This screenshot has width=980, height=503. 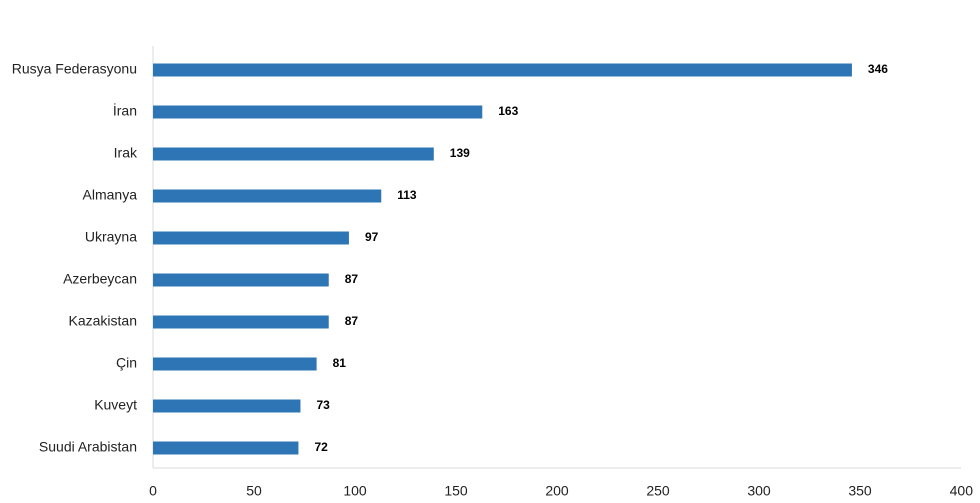 What do you see at coordinates (962, 491) in the screenshot?
I see `x-tick-label: 400` at bounding box center [962, 491].